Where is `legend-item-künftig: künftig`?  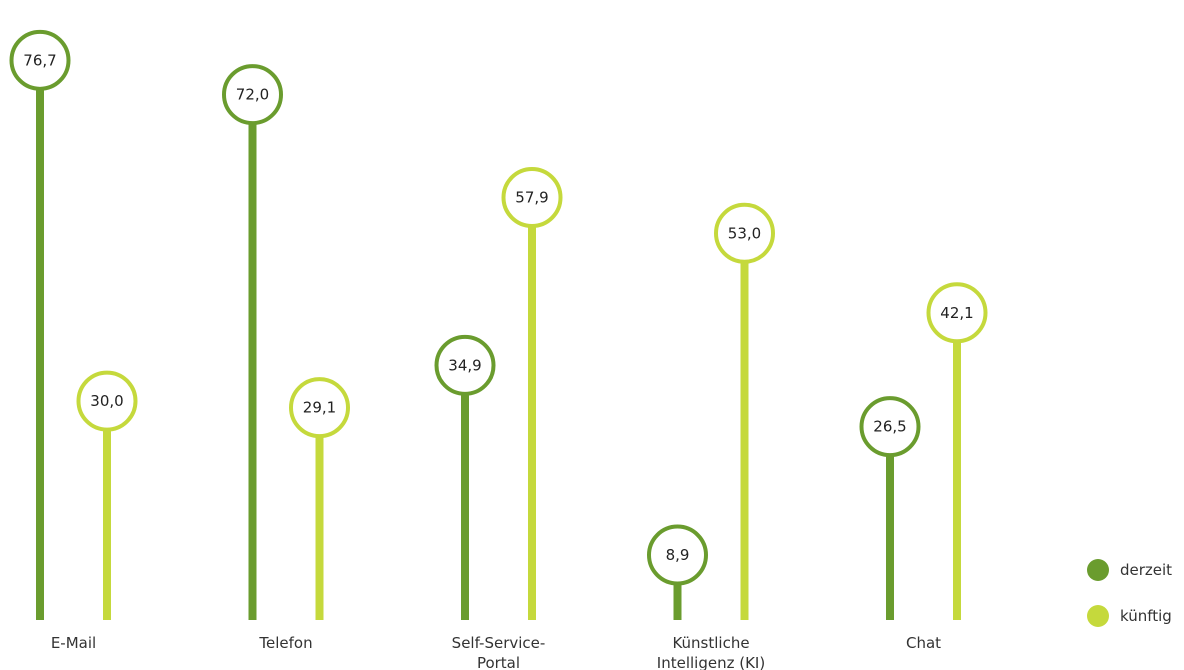 legend-item-künftig: künftig is located at coordinates (1129, 616).